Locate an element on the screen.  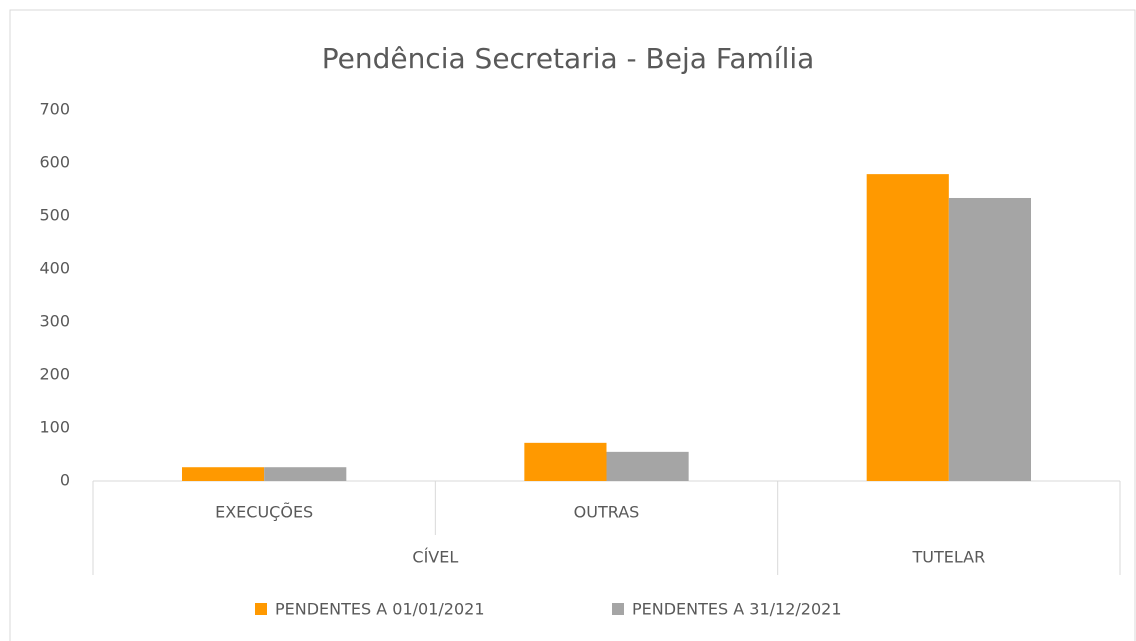
group-label: CÍVEL is located at coordinates (435, 557).